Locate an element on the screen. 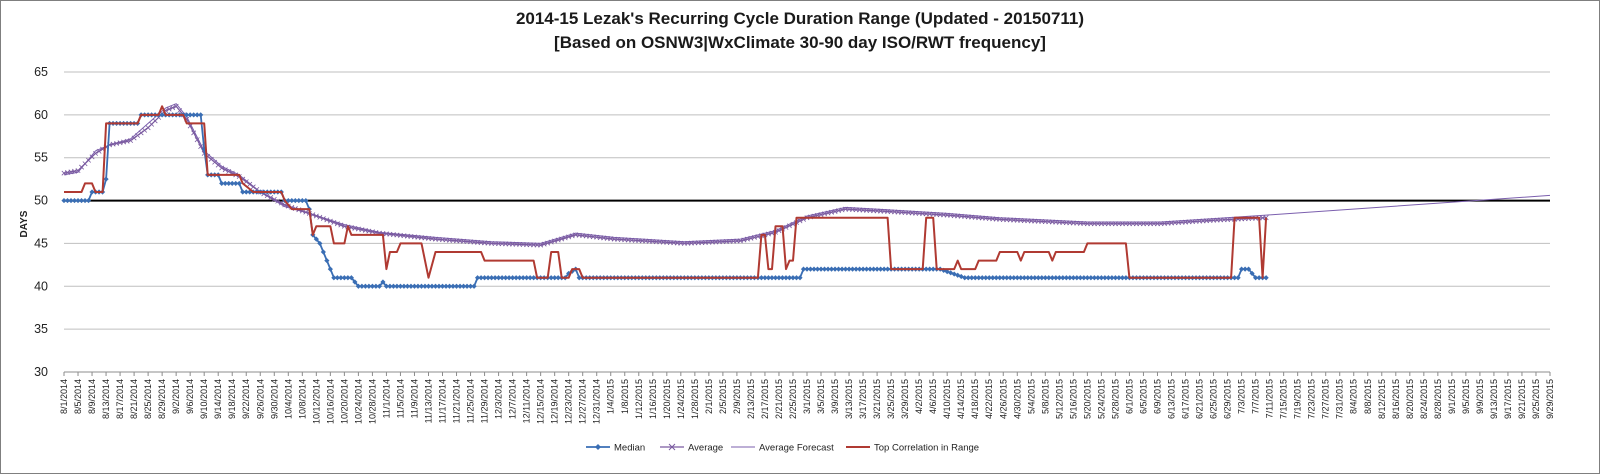 The image size is (1600, 474). x-tick-label: 1/4/2015 is located at coordinates (611, 396).